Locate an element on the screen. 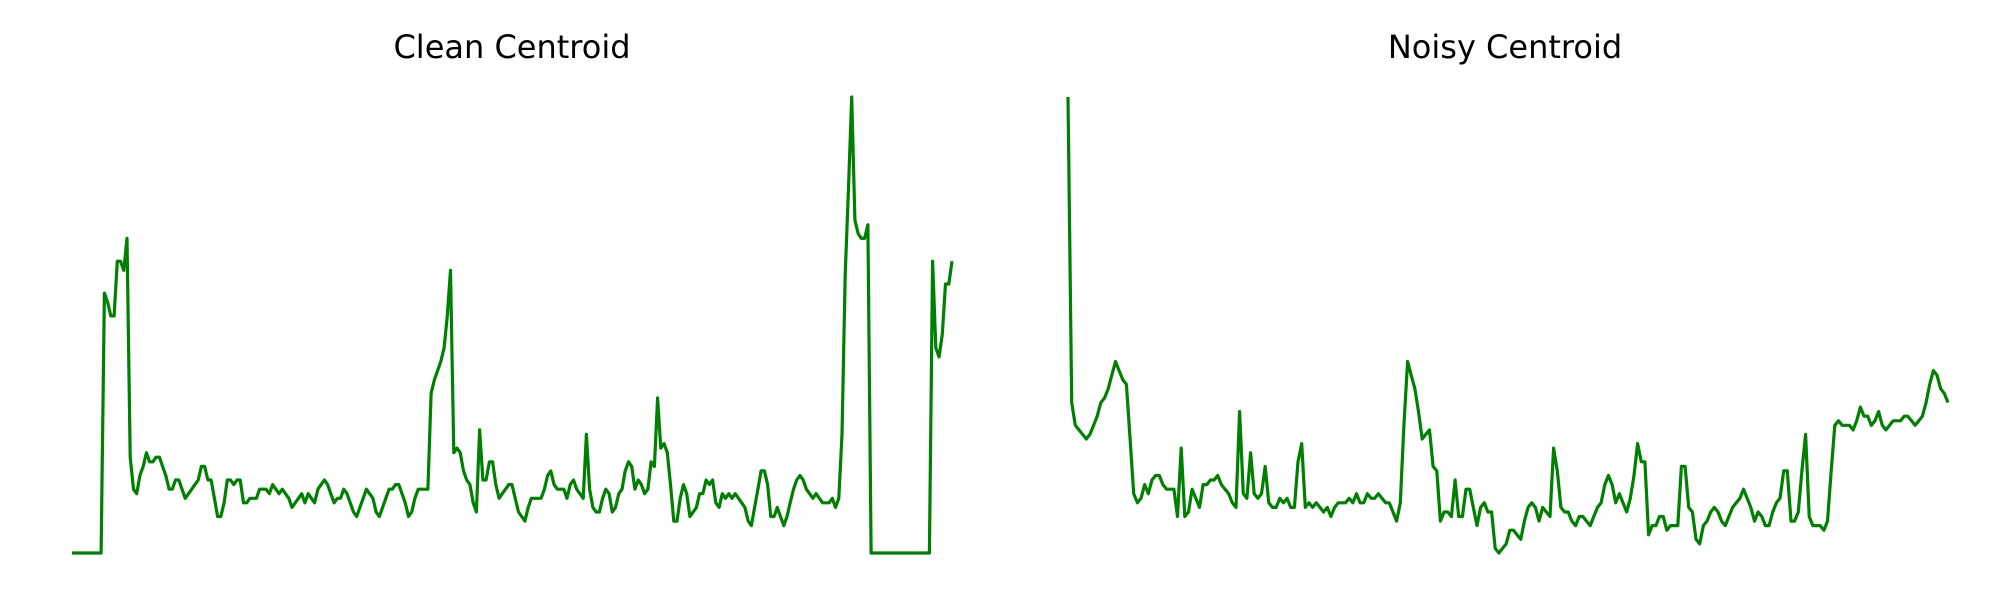 This screenshot has width=2000, height=600. clean-centroid-title: Clean Centroid is located at coordinates (511, 47).